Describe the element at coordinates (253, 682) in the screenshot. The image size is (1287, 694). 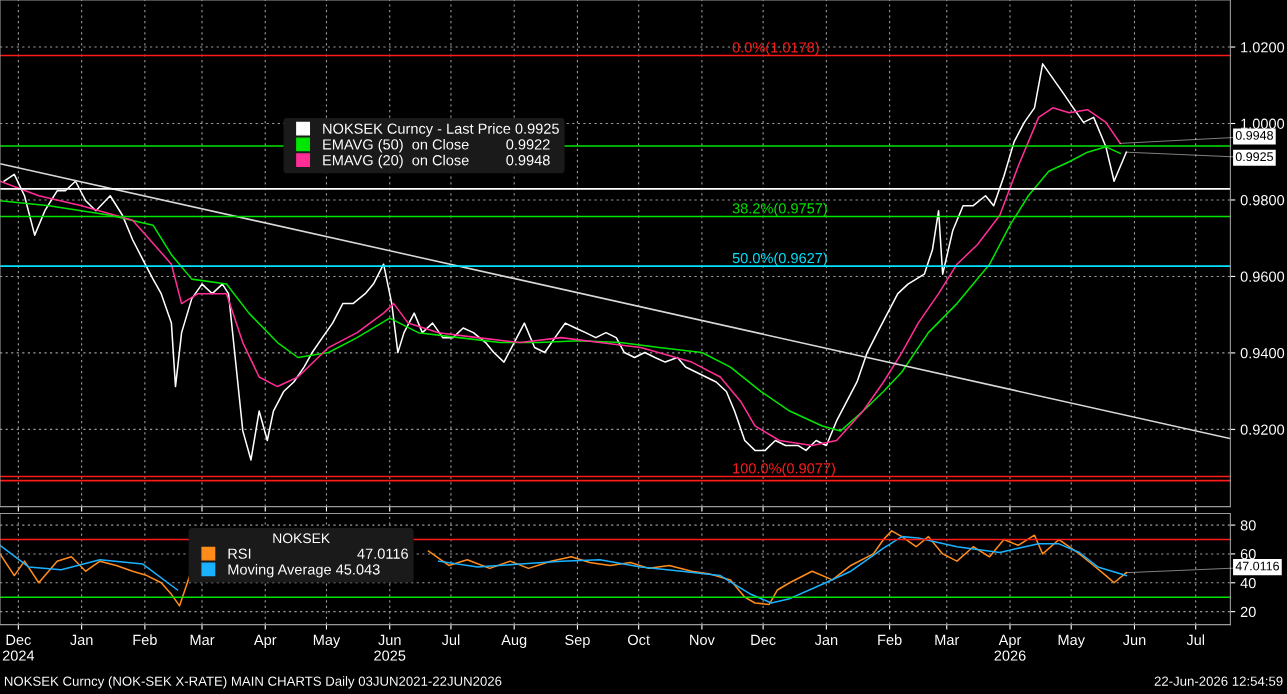
I see `text: NOKSEK Curncy (NOK-SEK X-RATE) MAIN CHARTS Daily 03JUN2021-22JUN2026` at that location.